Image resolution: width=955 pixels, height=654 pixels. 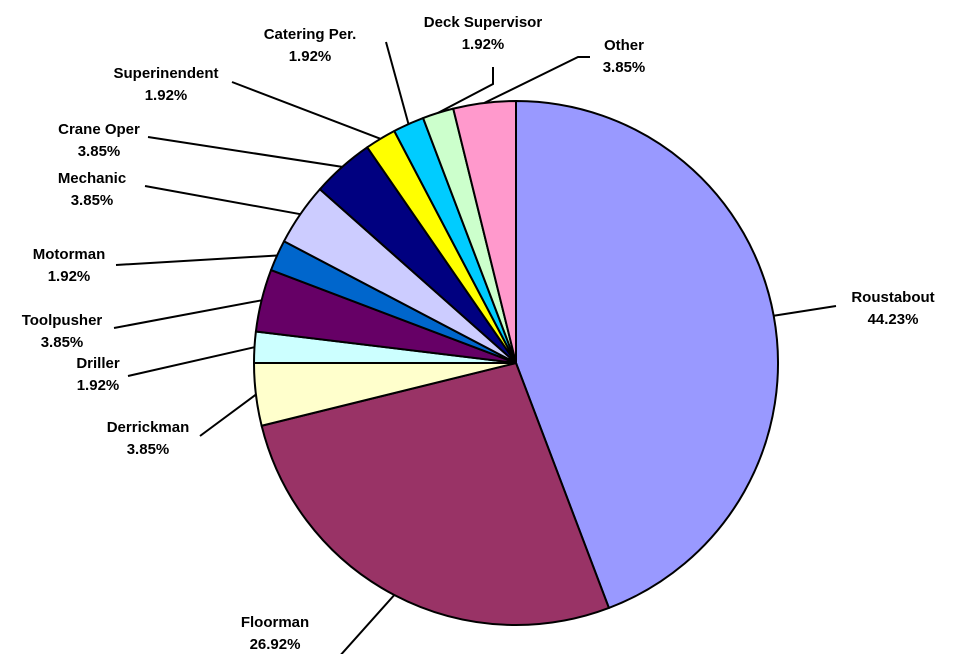 I want to click on leader-line-motorman, so click(x=196, y=260).